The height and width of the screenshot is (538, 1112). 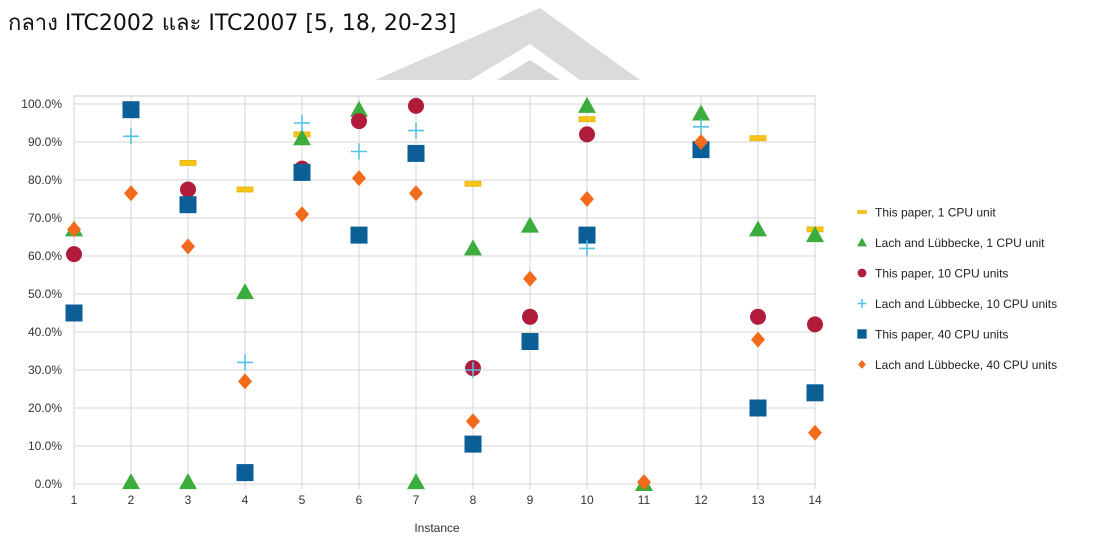 I want to click on y-tick-label: 20.0%, so click(x=45, y=408).